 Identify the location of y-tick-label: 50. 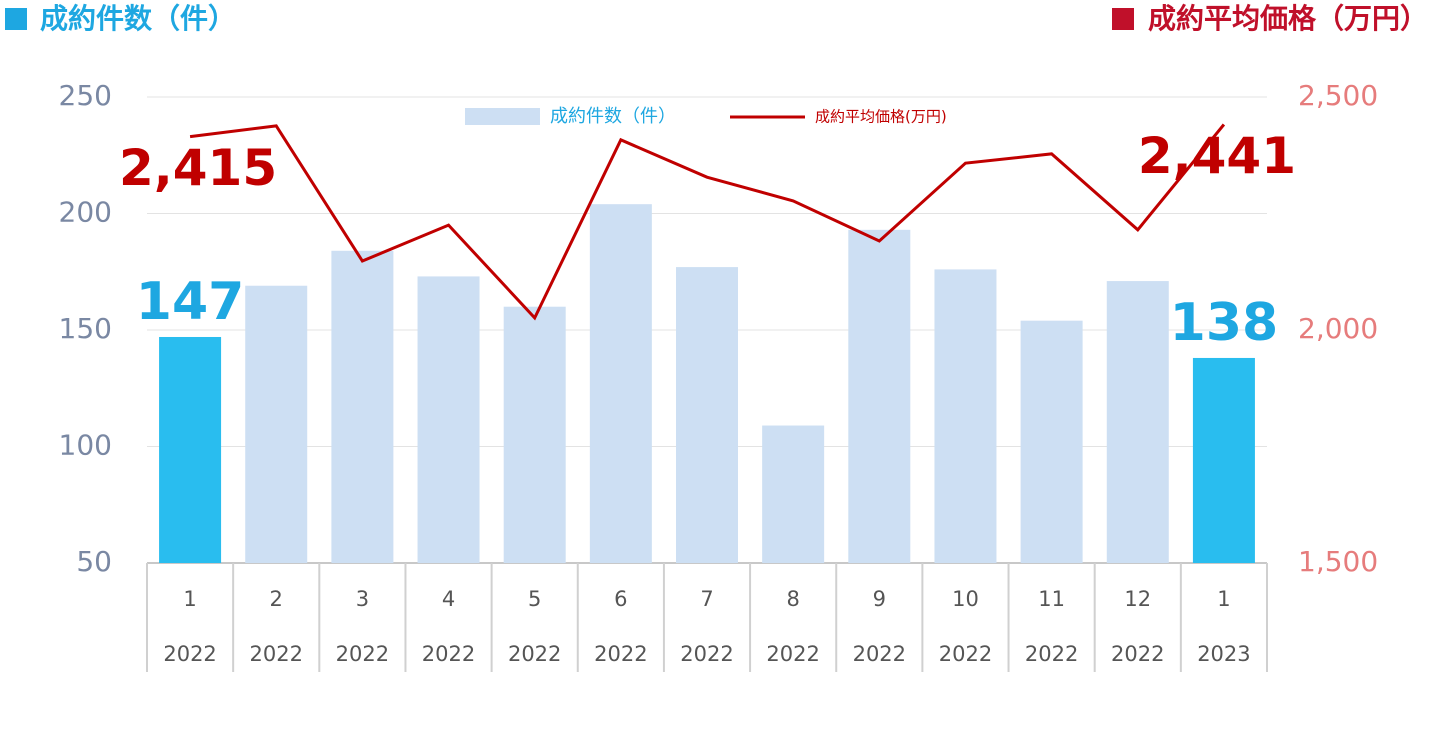
(94, 561).